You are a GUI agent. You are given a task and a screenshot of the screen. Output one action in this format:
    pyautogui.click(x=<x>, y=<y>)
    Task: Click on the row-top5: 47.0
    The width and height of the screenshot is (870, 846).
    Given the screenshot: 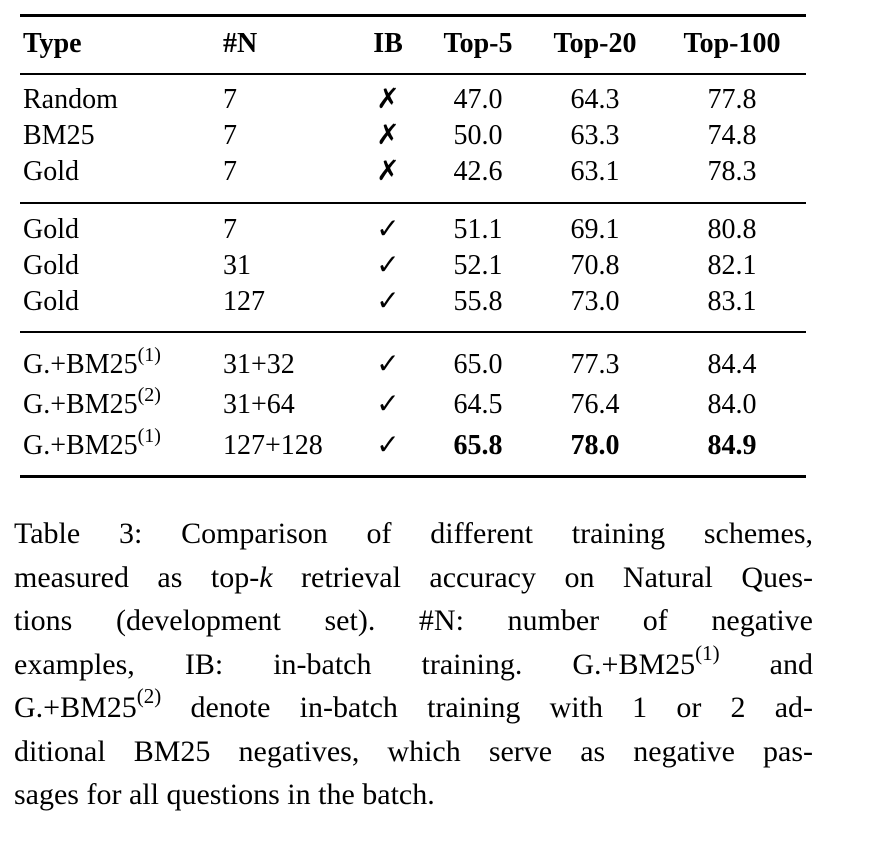 What is the action you would take?
    pyautogui.click(x=478, y=99)
    